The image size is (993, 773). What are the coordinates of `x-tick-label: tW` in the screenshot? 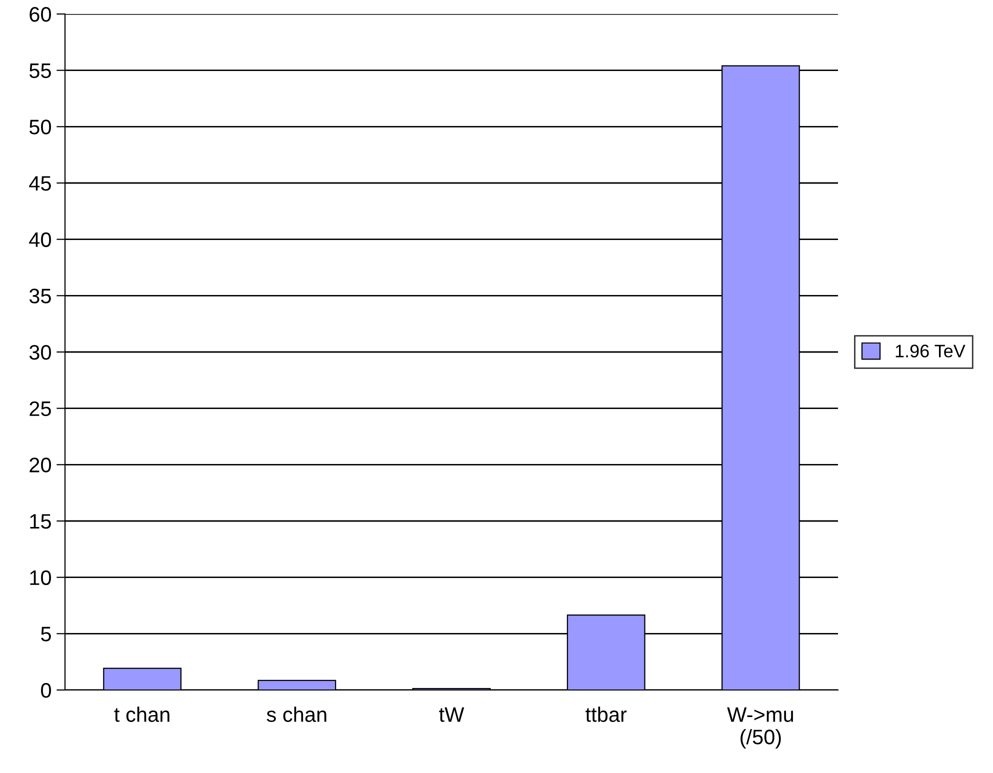 It's located at (451, 714).